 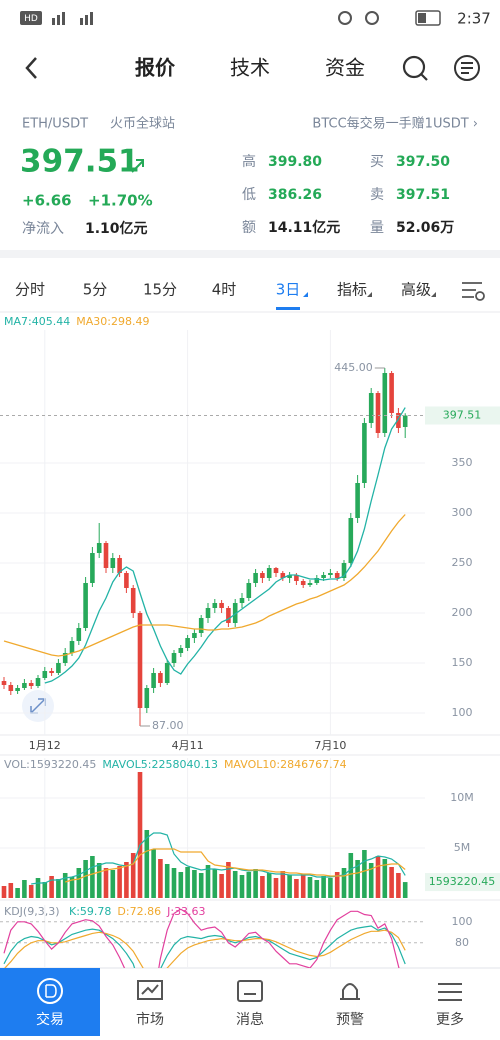 What do you see at coordinates (450, 1019) in the screenshot?
I see `nav-item: 更多` at bounding box center [450, 1019].